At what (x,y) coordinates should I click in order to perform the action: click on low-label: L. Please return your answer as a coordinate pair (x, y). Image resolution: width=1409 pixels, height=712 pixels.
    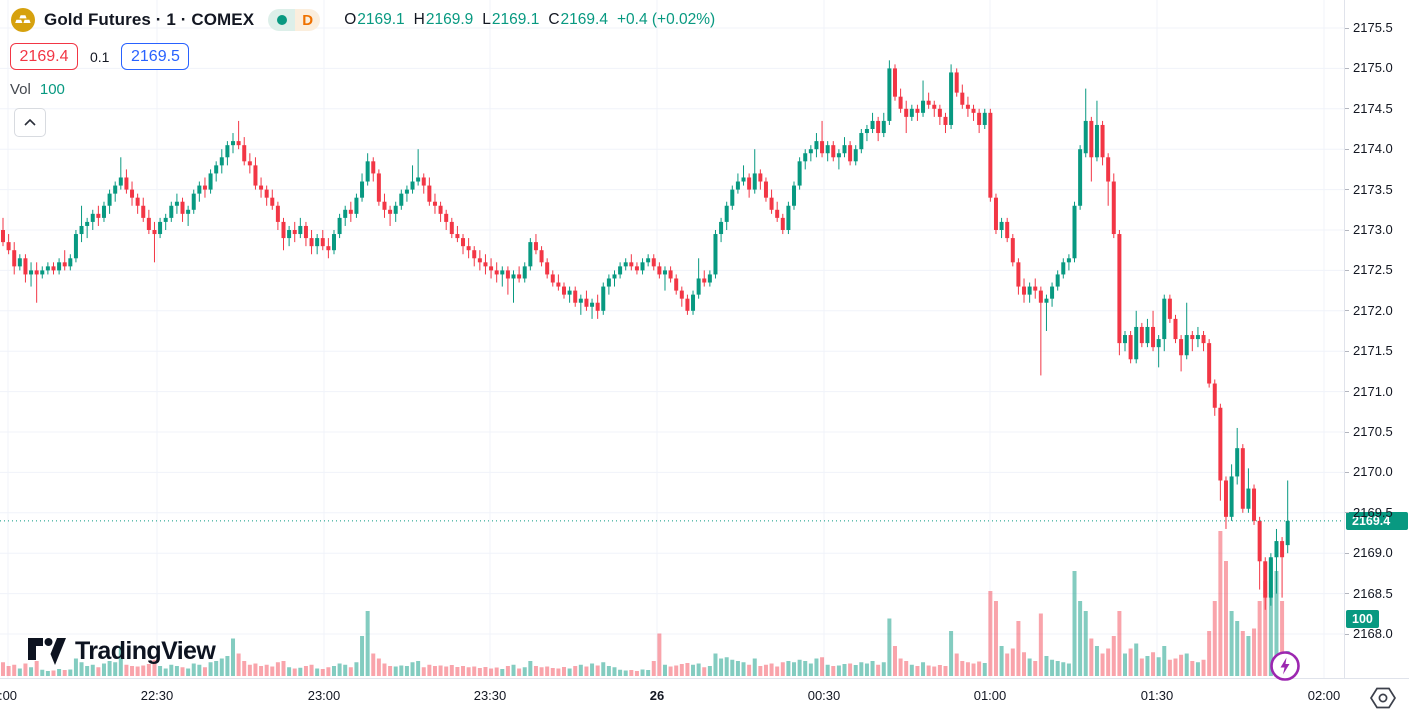
    Looking at the image, I should click on (486, 19).